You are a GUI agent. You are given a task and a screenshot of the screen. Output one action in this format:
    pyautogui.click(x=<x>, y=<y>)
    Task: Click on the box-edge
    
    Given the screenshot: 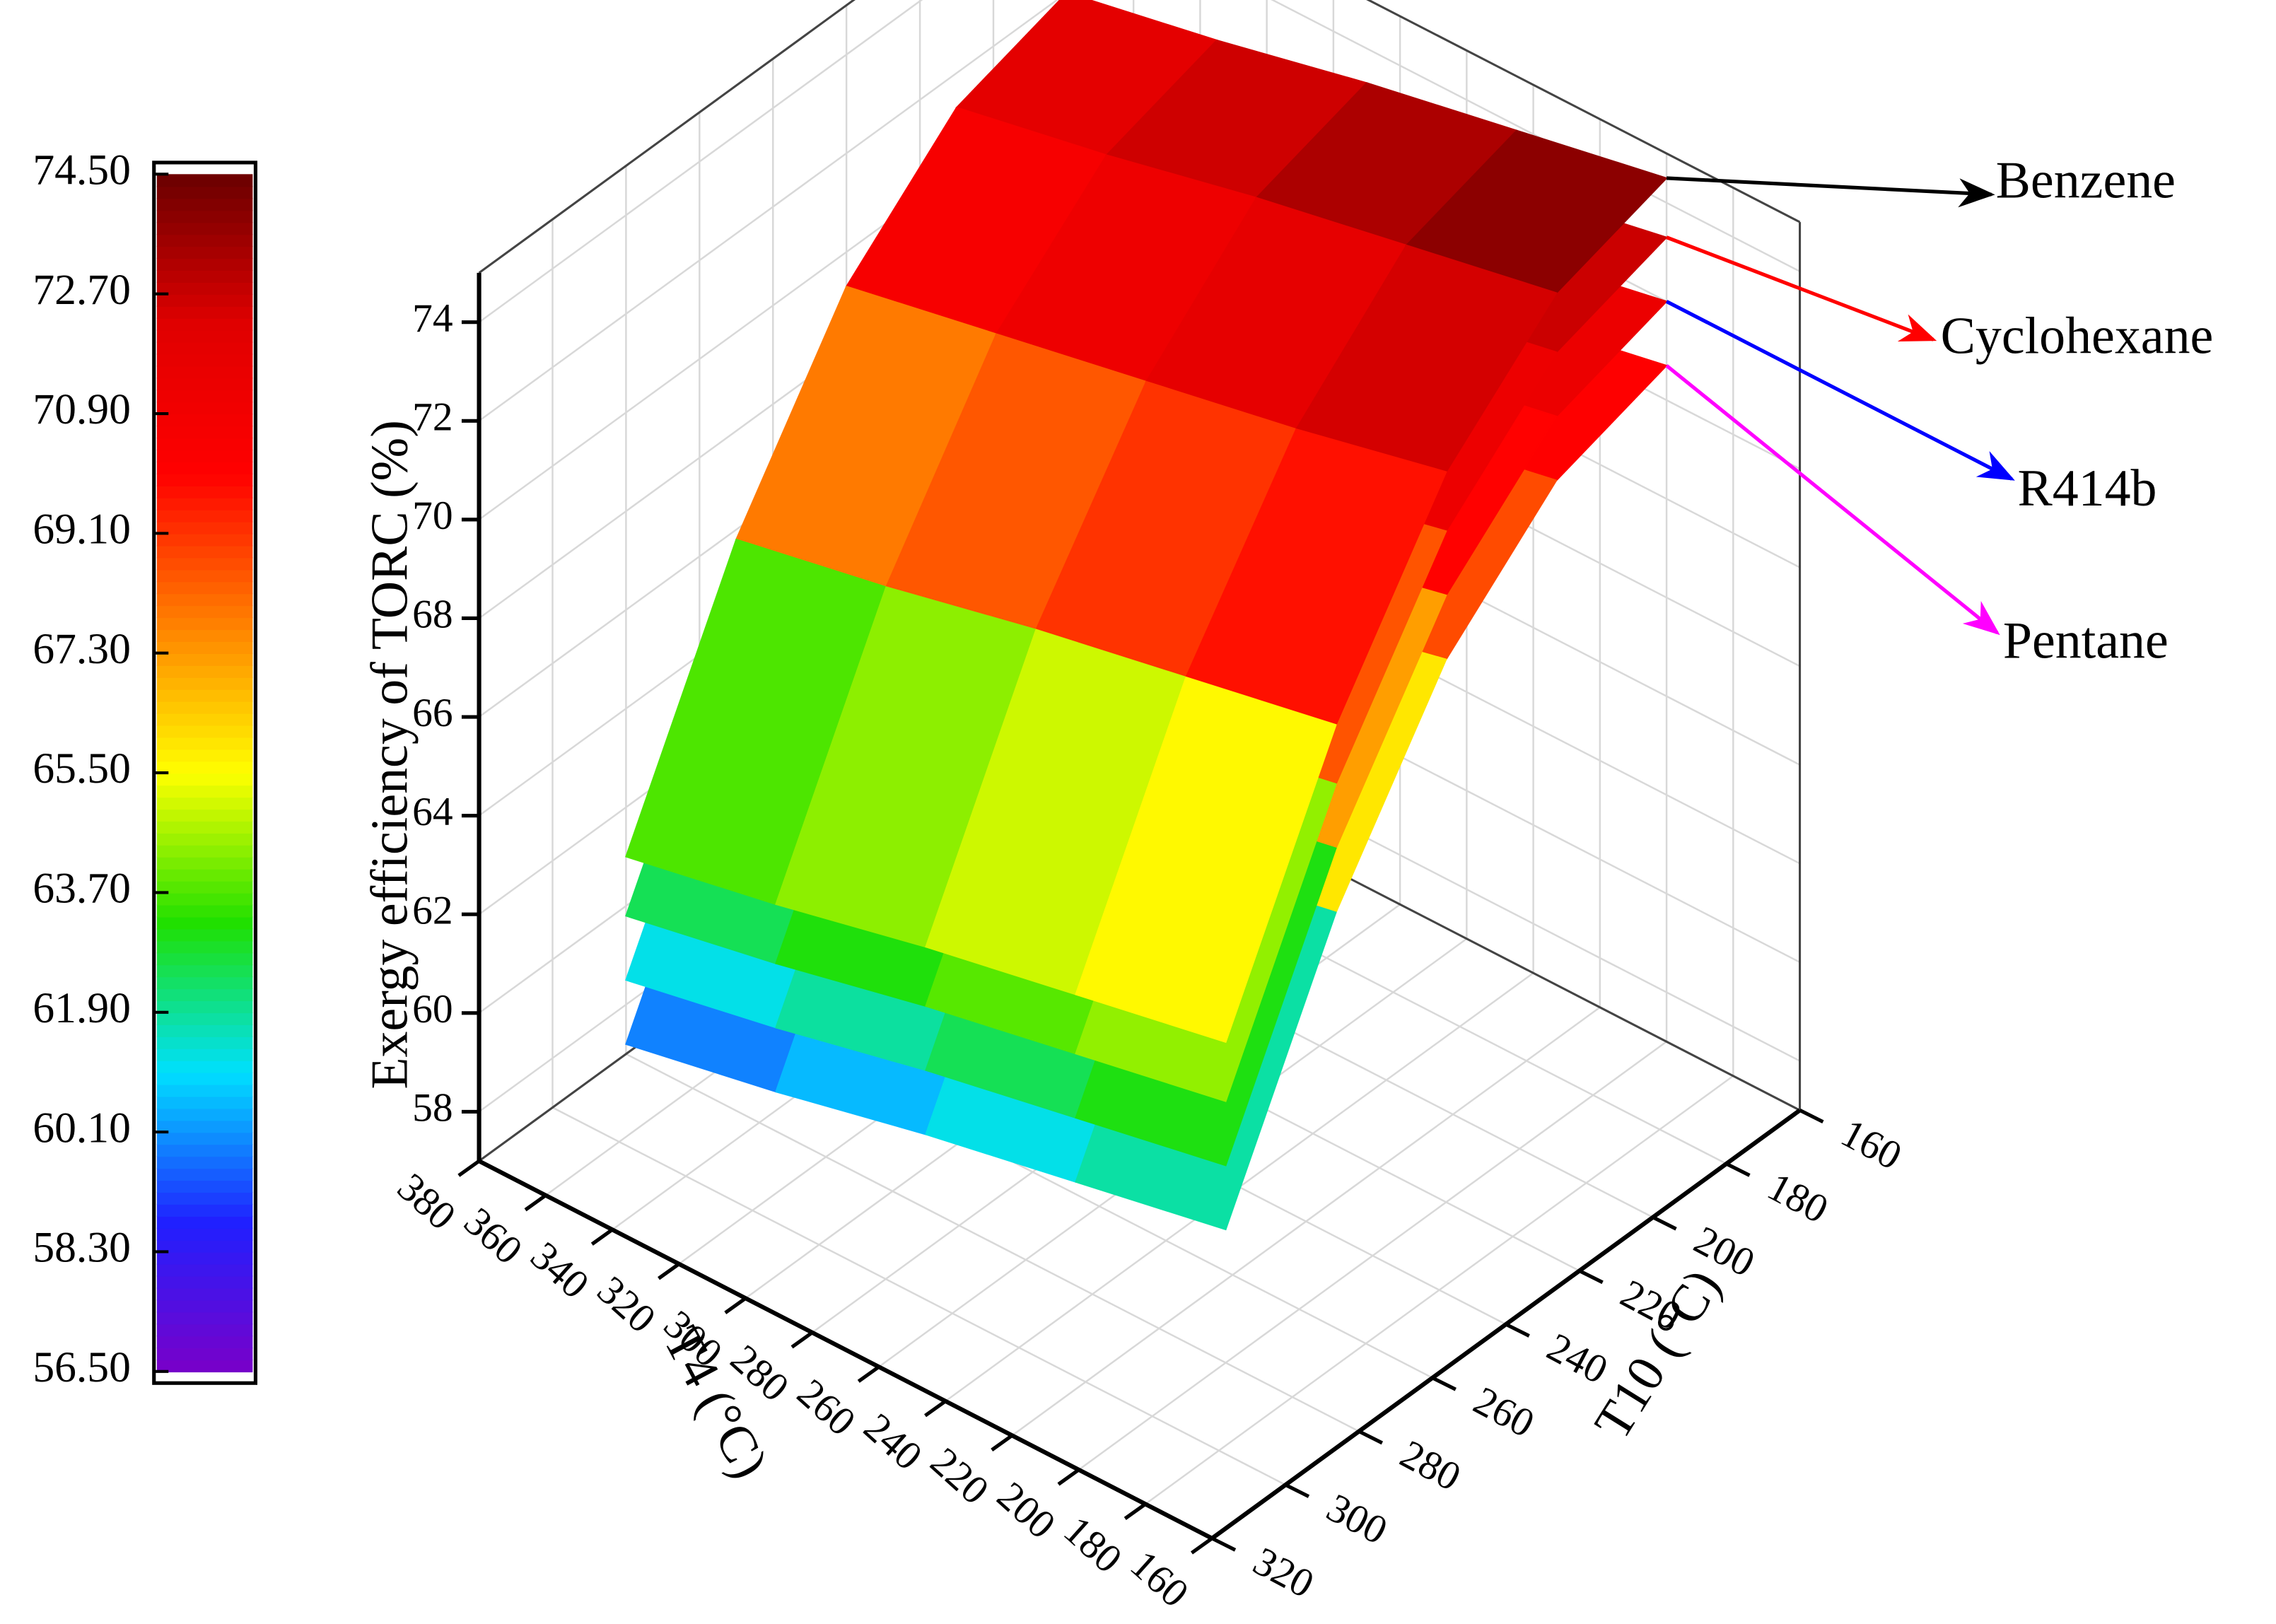 What is the action you would take?
    pyautogui.click(x=667, y=137)
    